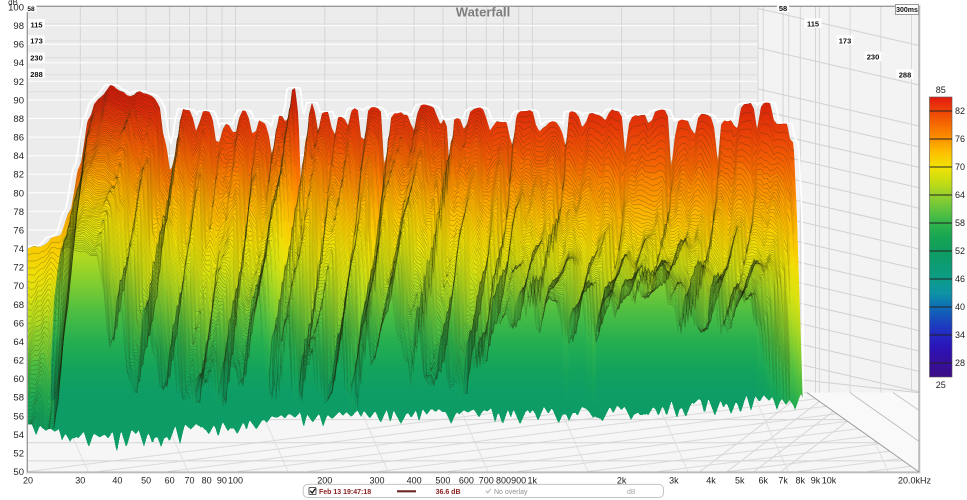 Image resolution: width=967 pixels, height=500 pixels. Describe the element at coordinates (740, 481) in the screenshot. I see `svg-text: 5k` at that location.